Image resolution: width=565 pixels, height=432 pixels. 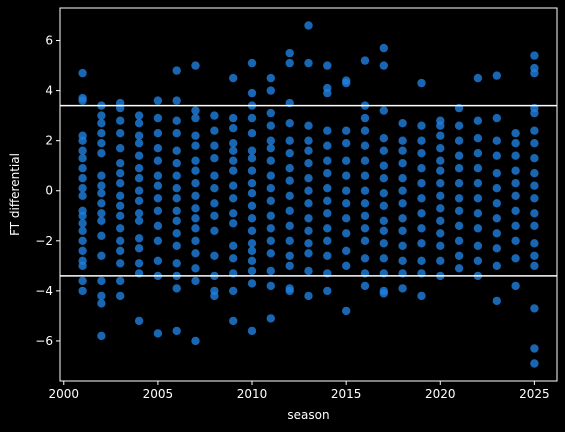 I want to click on x-axis-ticks: 2000 2005 2010 2015 2020 2025, so click(x=299, y=391).